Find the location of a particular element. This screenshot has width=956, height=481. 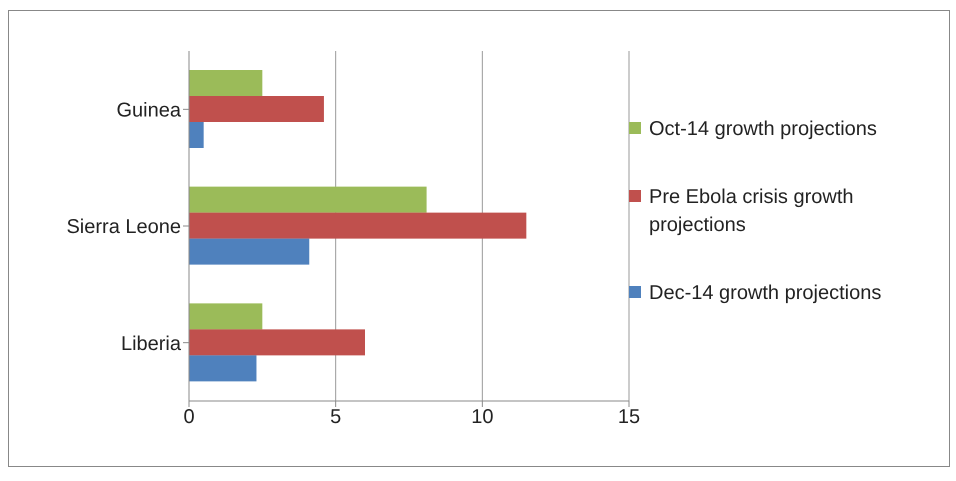

legend-label: Oct-14 growth projections is located at coordinates (763, 129).